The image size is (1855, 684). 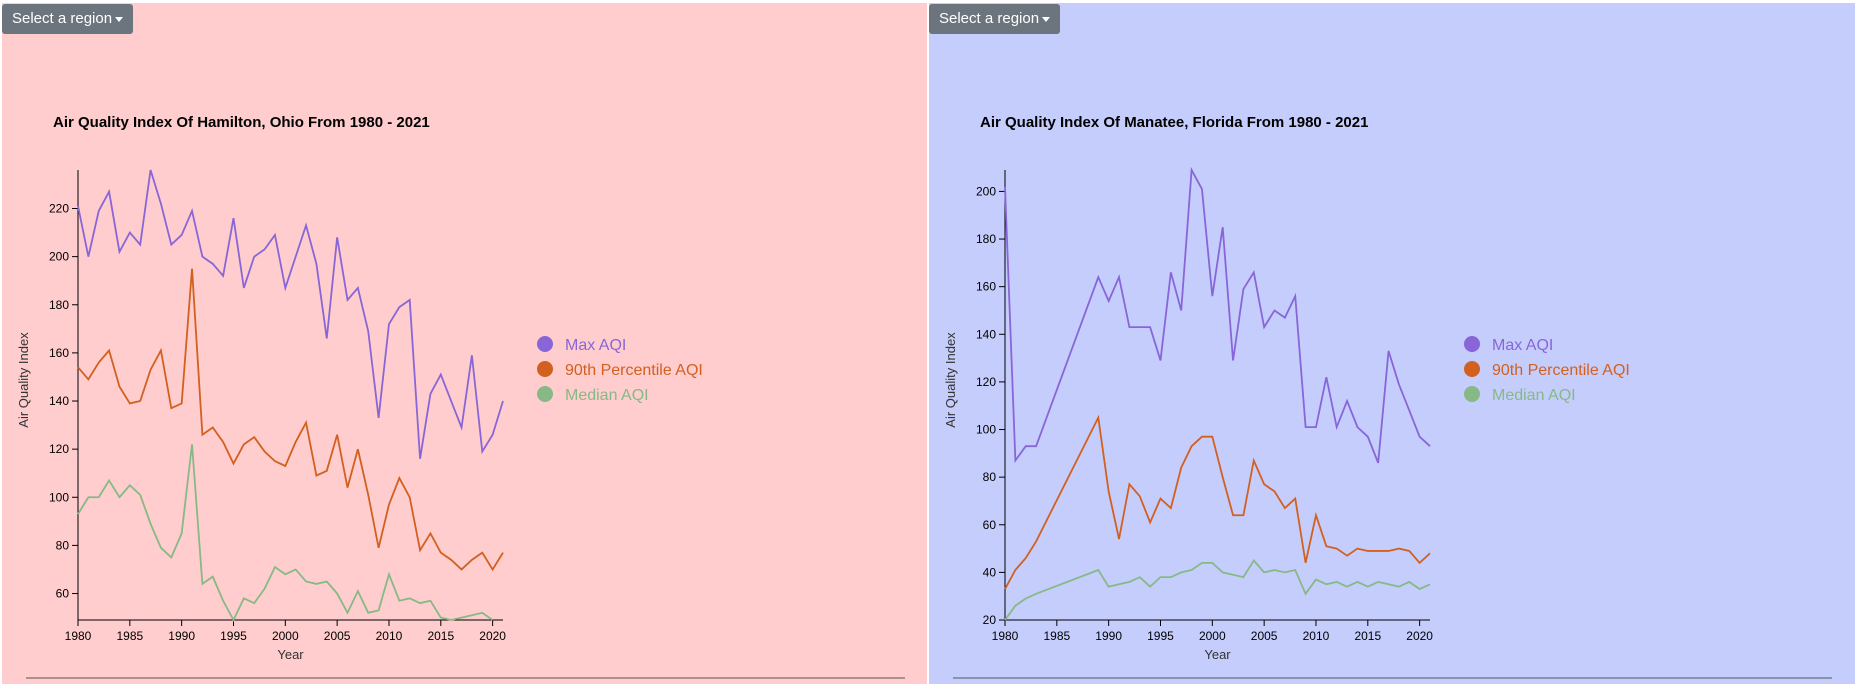 I want to click on y-tick-label: 40, so click(x=990, y=572).